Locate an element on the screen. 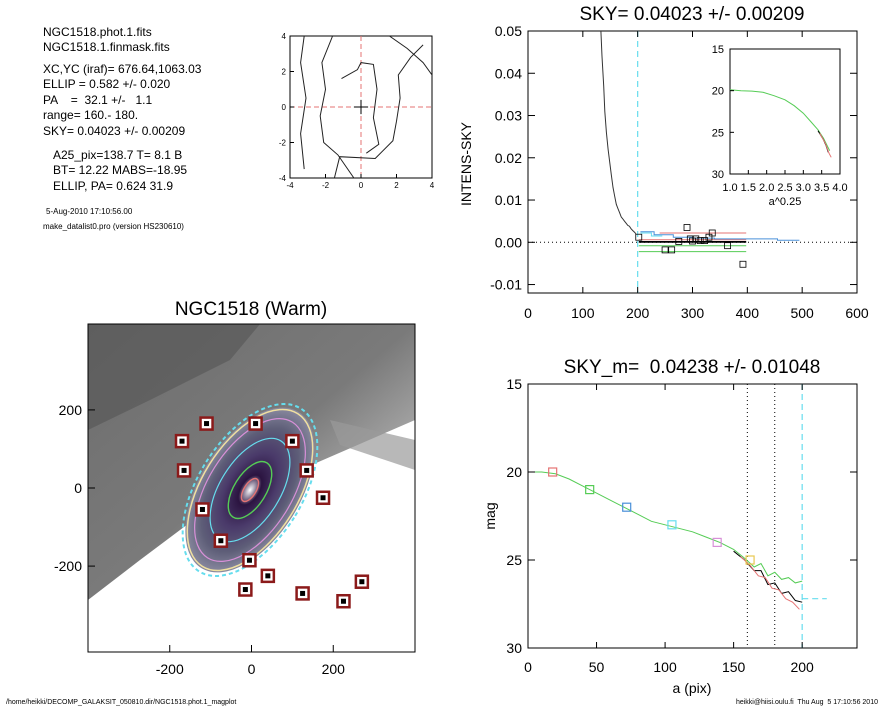  inset-content is located at coordinates (781, 123).